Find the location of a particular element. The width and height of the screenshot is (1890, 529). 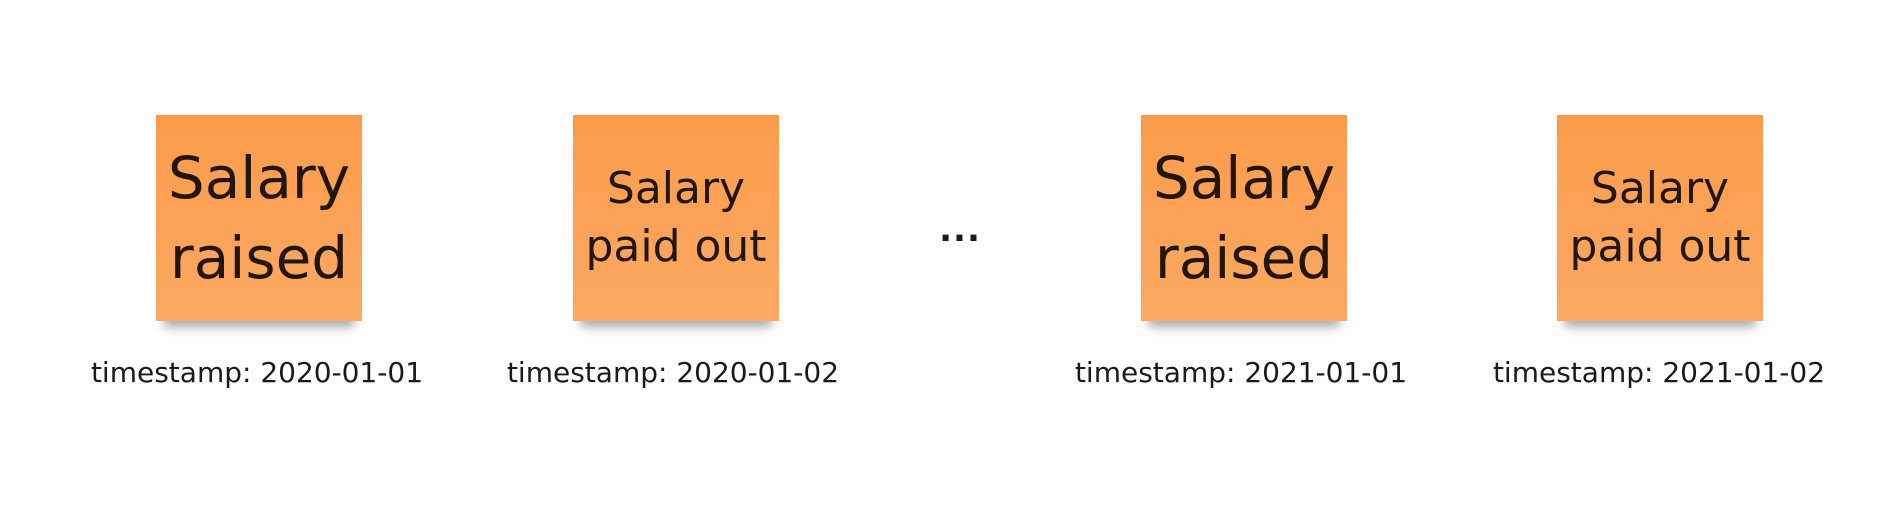

timestamp-label: timestamp: 2020-01-02 is located at coordinates (673, 372).